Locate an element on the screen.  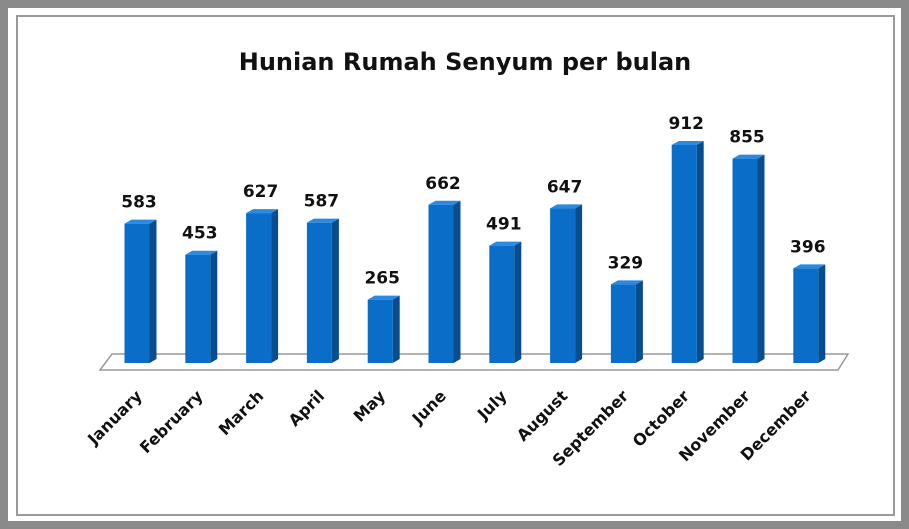
data-label: 583 is located at coordinates (139, 203).